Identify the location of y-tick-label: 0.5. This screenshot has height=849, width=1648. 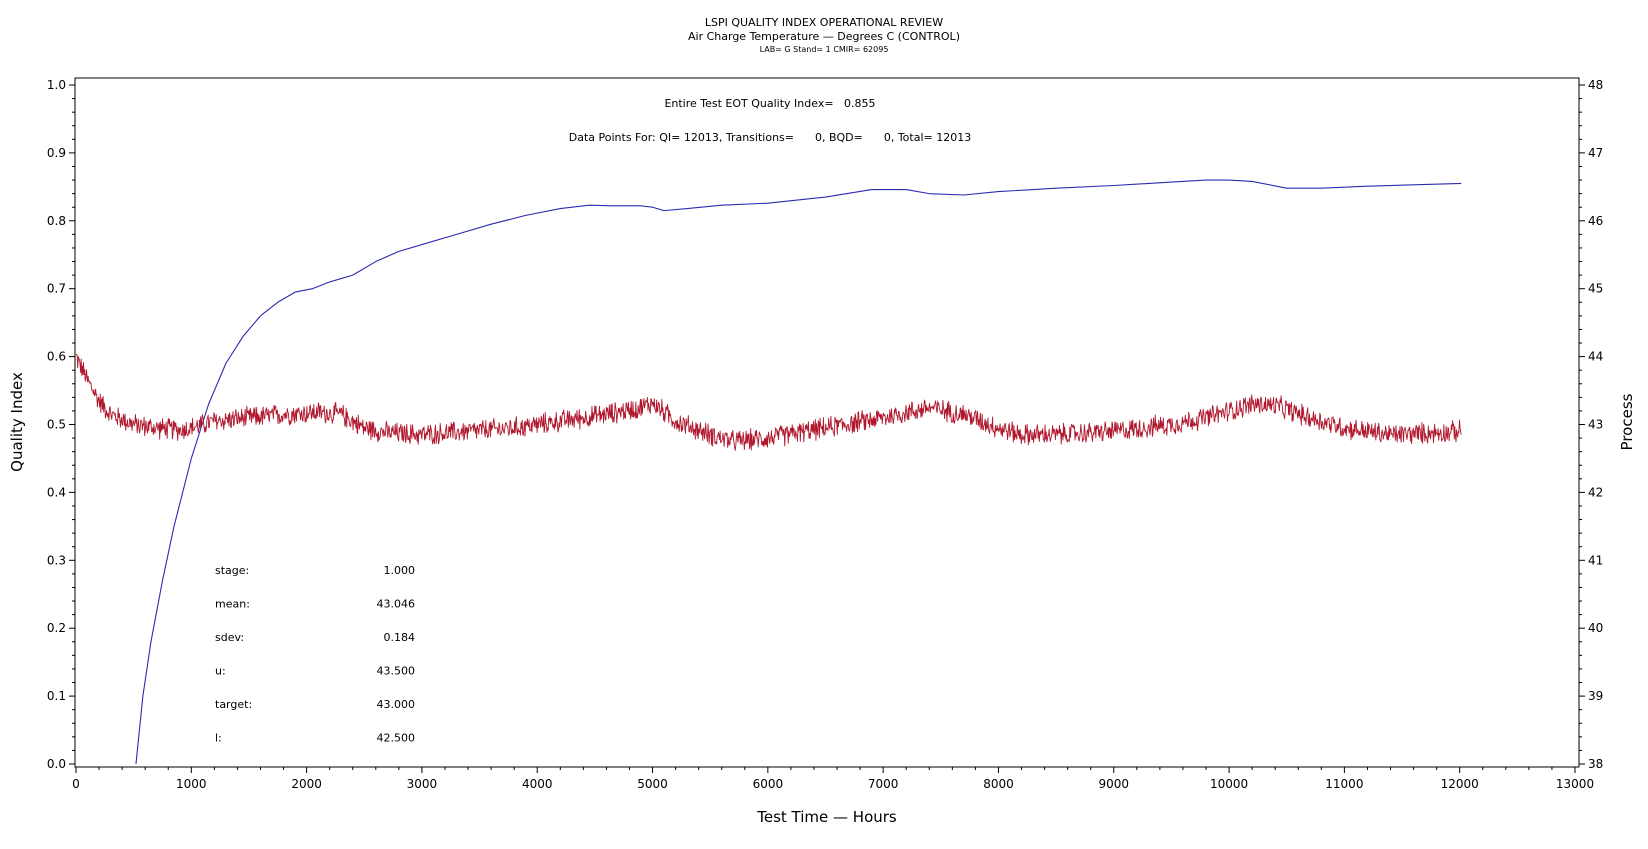
(56, 425).